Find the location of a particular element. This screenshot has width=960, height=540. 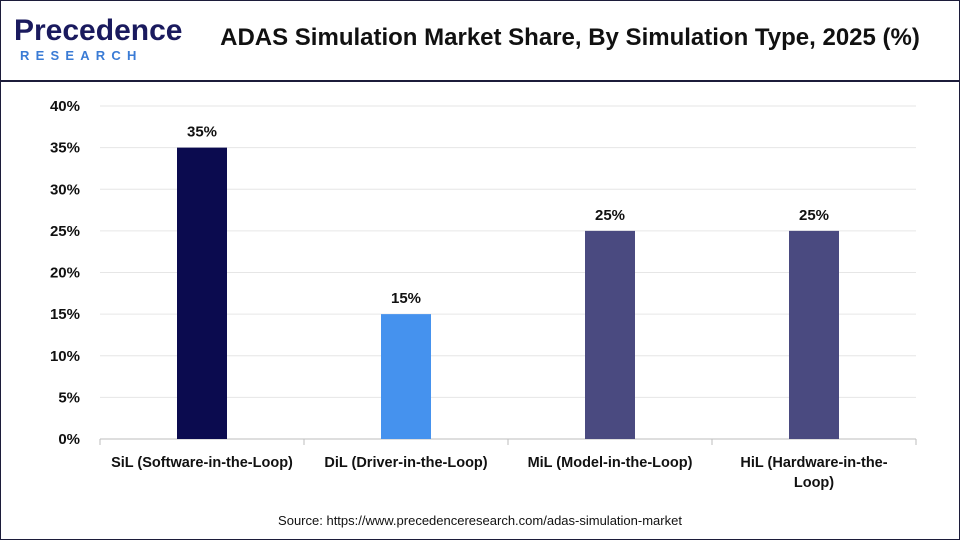

data-label: 15% is located at coordinates (406, 298).